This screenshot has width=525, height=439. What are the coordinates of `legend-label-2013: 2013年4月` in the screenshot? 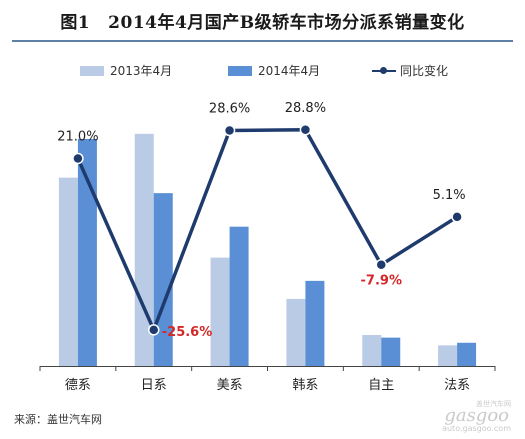 It's located at (141, 71).